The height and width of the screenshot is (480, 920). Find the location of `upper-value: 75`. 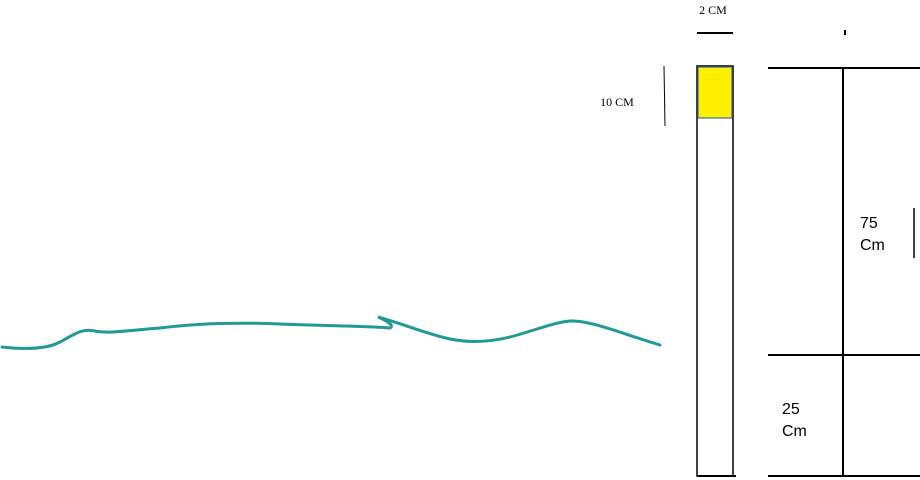

upper-value: 75 is located at coordinates (869, 223).